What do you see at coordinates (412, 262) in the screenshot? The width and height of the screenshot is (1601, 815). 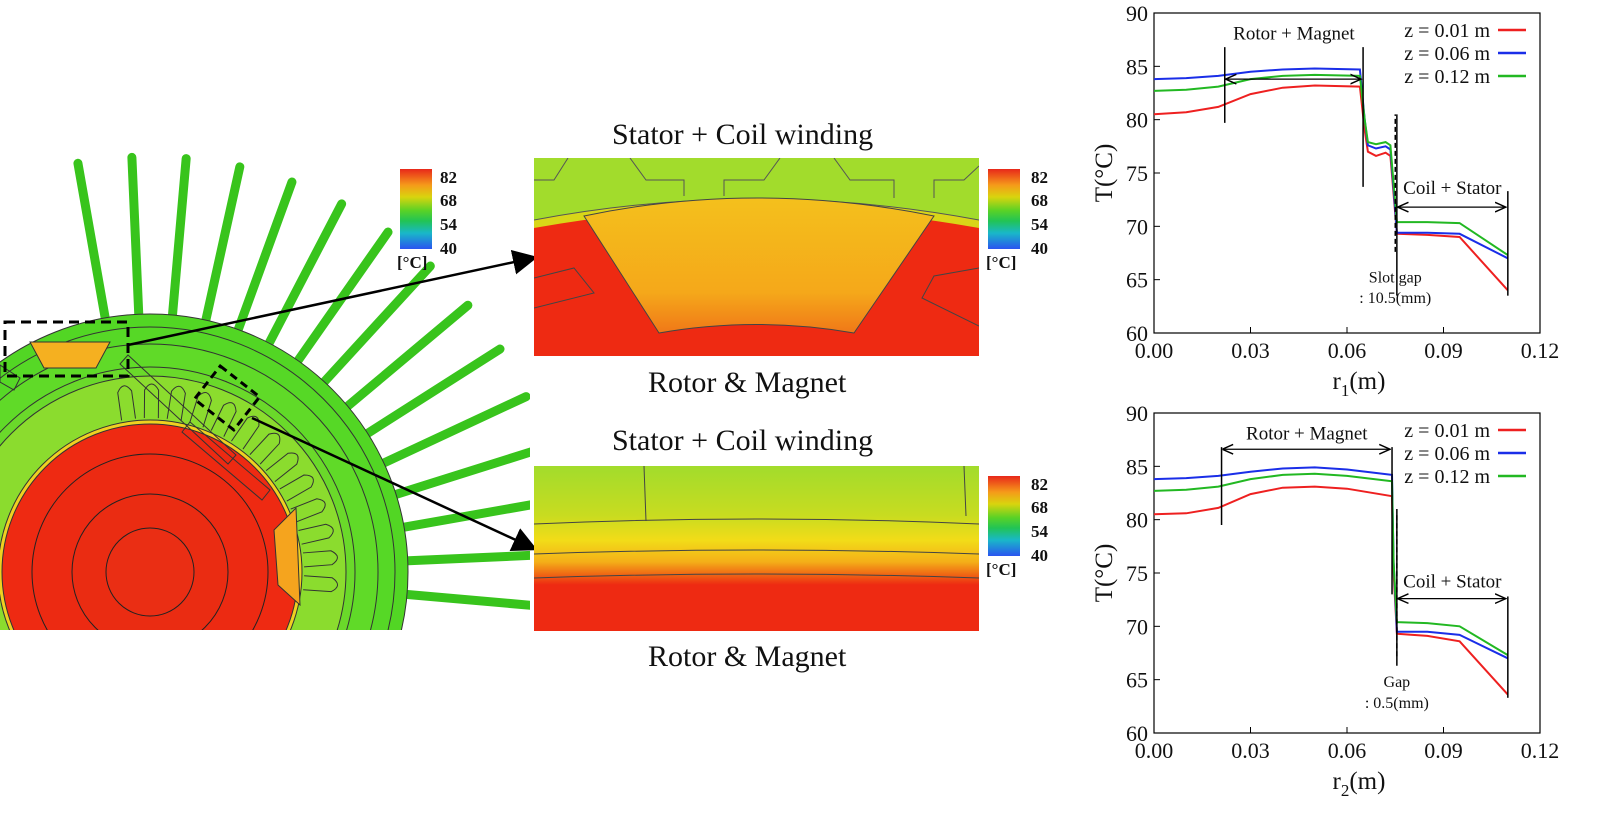 I see `colorbar-left-unit: [°C]` at bounding box center [412, 262].